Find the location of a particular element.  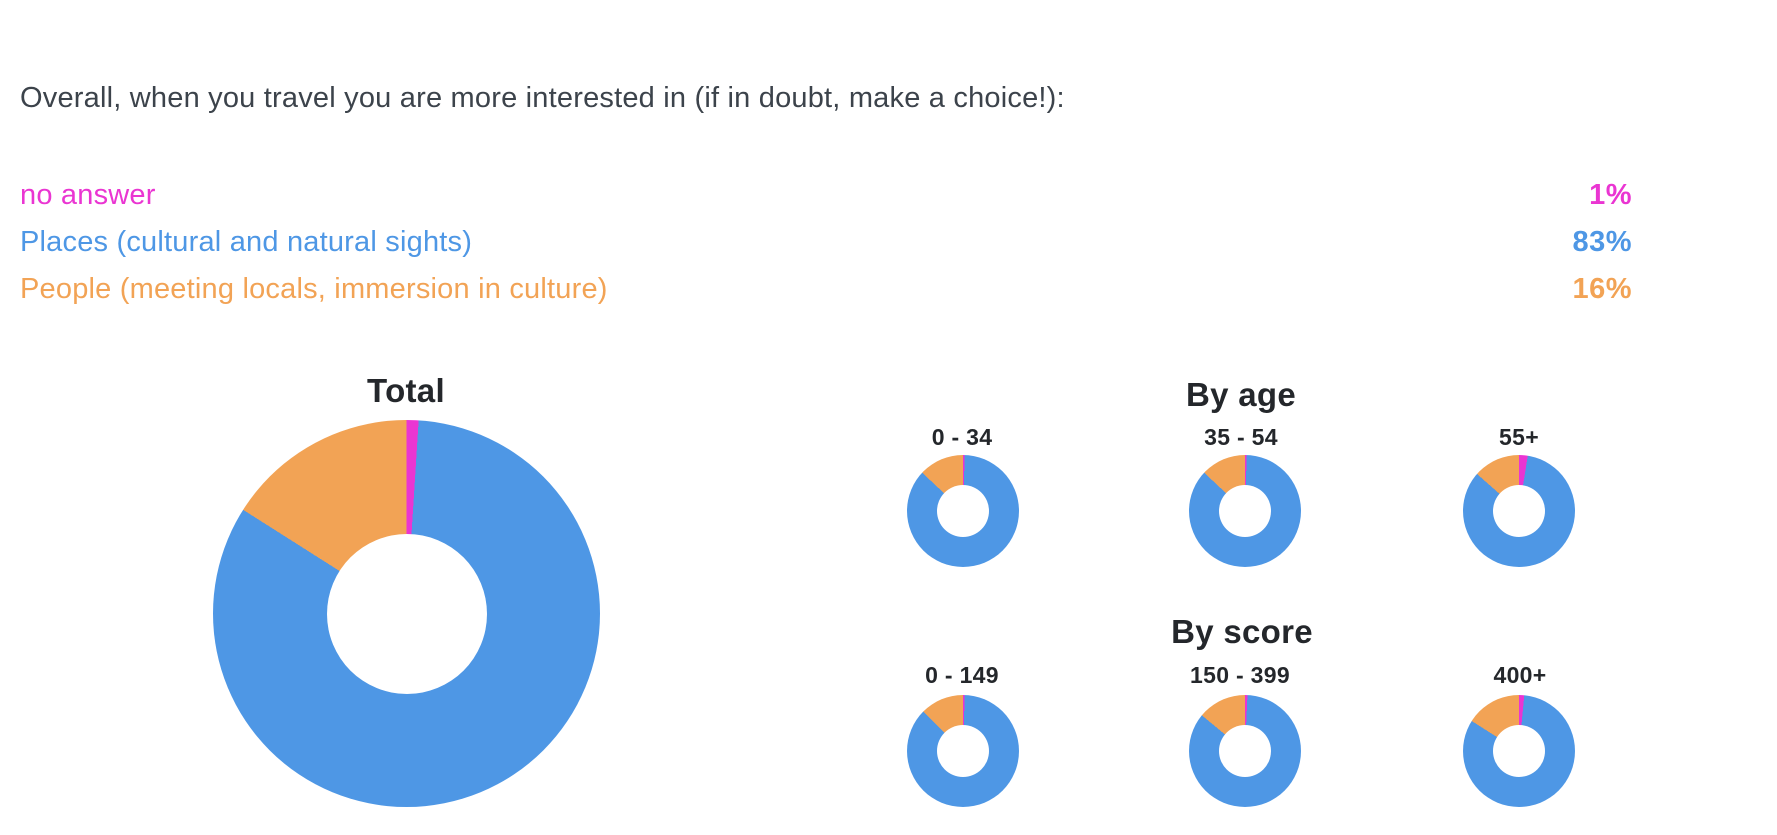

legend-item-value: 1% is located at coordinates (1610, 195).